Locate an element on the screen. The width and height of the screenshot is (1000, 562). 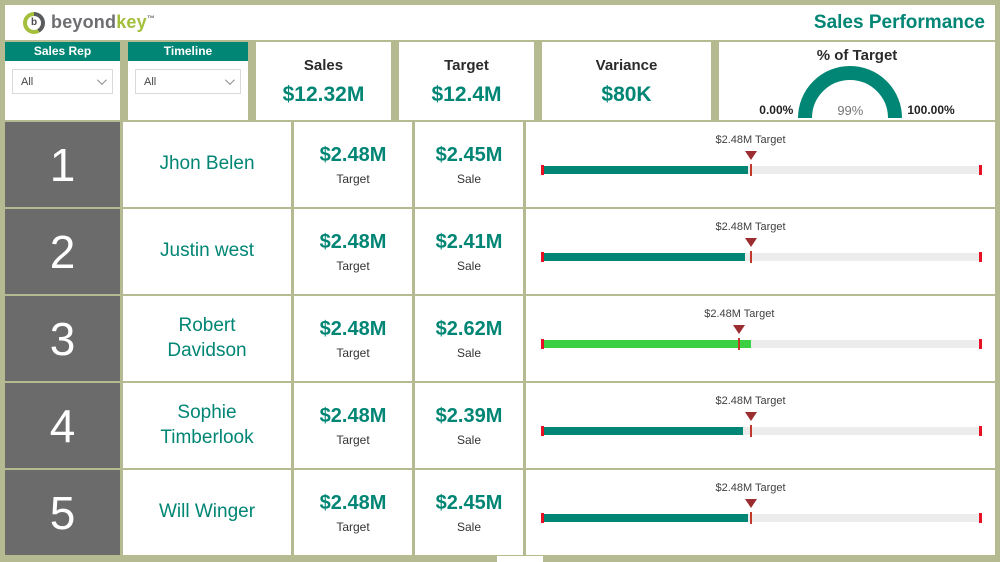
sales-rep-dropdown-value: All is located at coordinates (27, 81).